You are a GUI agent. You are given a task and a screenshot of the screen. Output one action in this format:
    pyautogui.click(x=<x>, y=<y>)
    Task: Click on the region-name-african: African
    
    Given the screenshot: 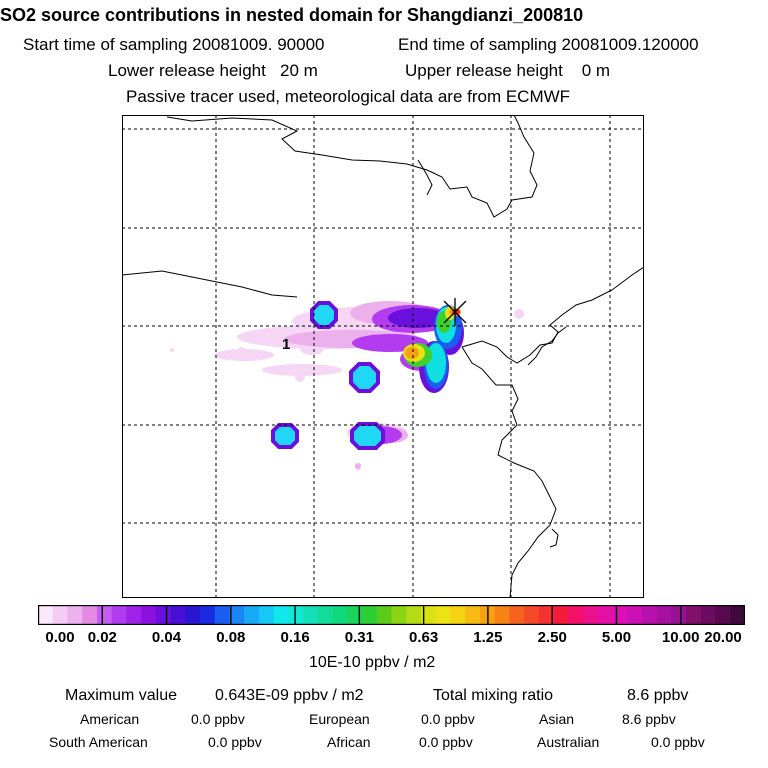 What is the action you would take?
    pyautogui.click(x=349, y=742)
    